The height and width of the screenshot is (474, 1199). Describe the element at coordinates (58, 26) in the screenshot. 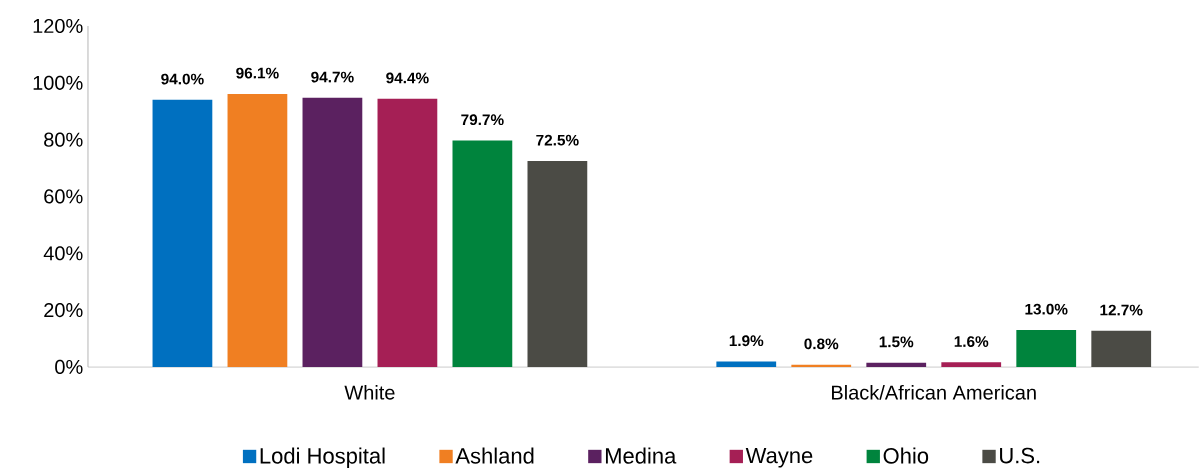

I see `y-tick-label: 120%` at that location.